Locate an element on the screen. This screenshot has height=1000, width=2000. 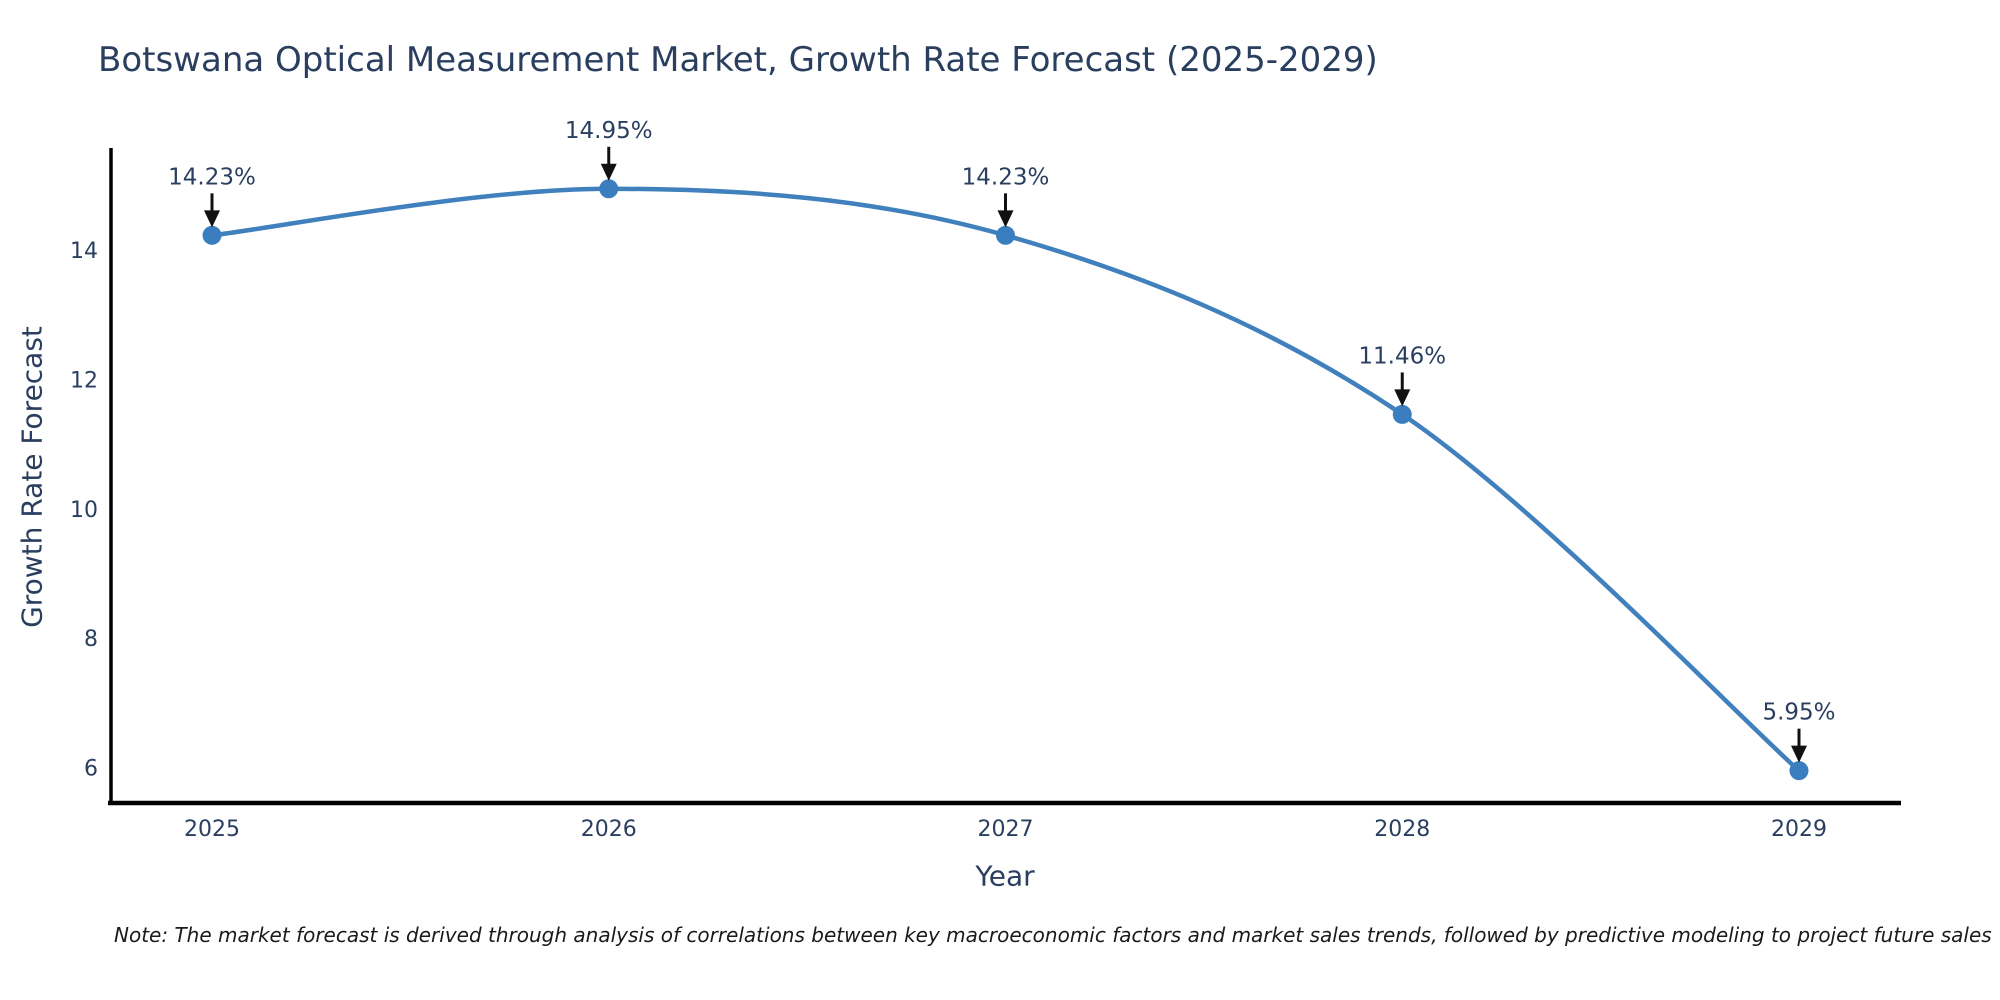
data-point-2026 is located at coordinates (609, 189).